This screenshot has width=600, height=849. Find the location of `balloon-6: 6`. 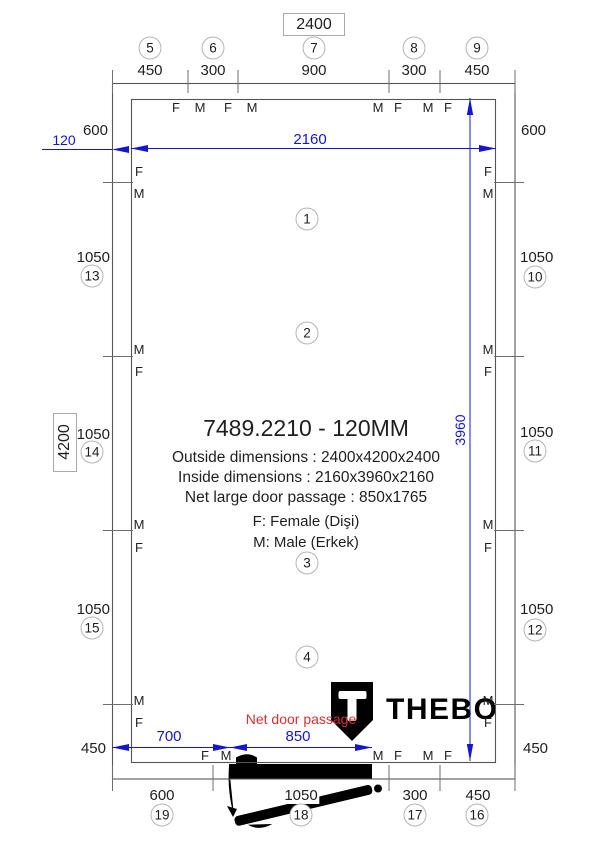

balloon-6: 6 is located at coordinates (213, 48).